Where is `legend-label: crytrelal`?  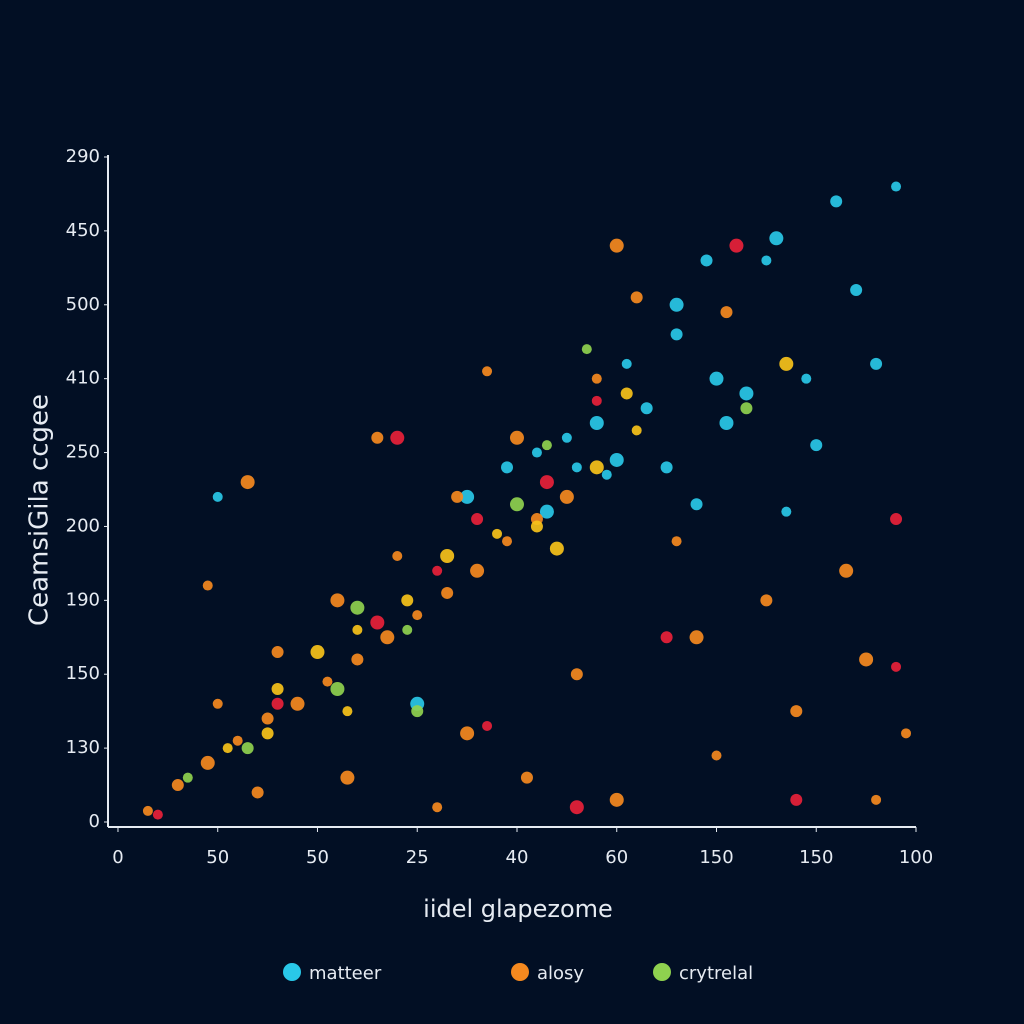
legend-label: crytrelal is located at coordinates (716, 973).